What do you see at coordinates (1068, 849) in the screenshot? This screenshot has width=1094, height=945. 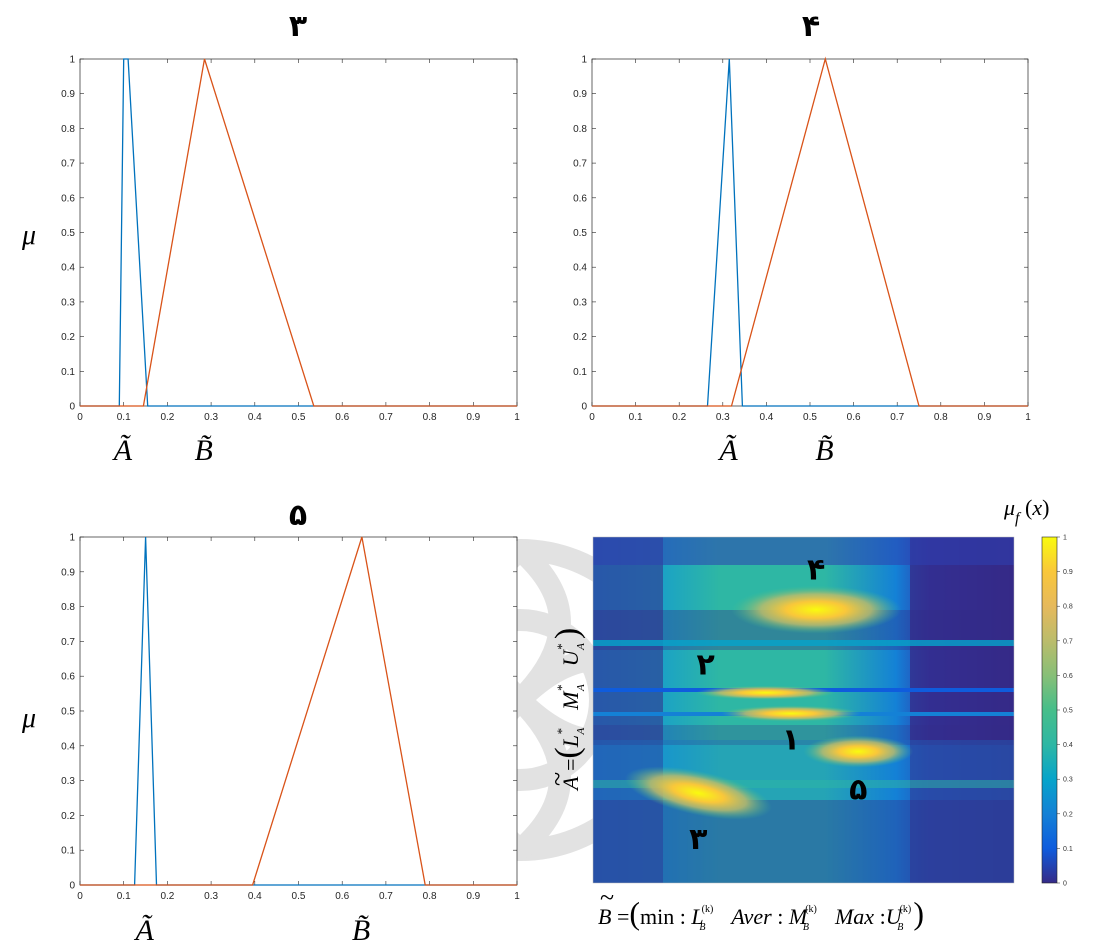 I see `colorbar-tick-label: 0.1` at bounding box center [1068, 849].